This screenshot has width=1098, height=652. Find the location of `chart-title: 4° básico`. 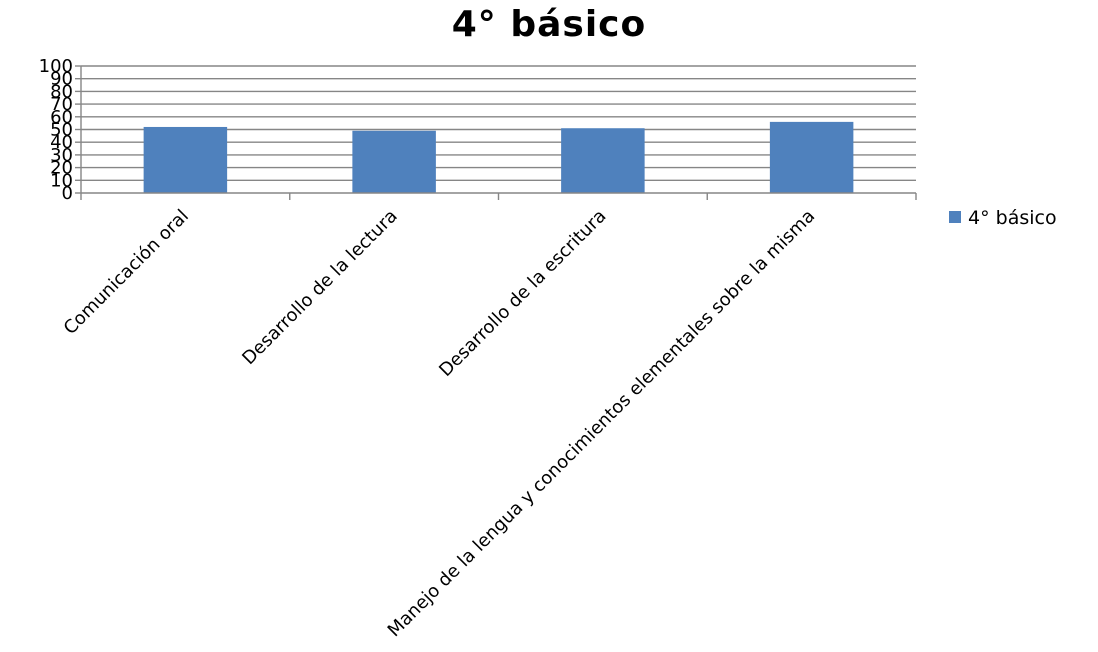

chart-title: 4° básico is located at coordinates (549, 24).